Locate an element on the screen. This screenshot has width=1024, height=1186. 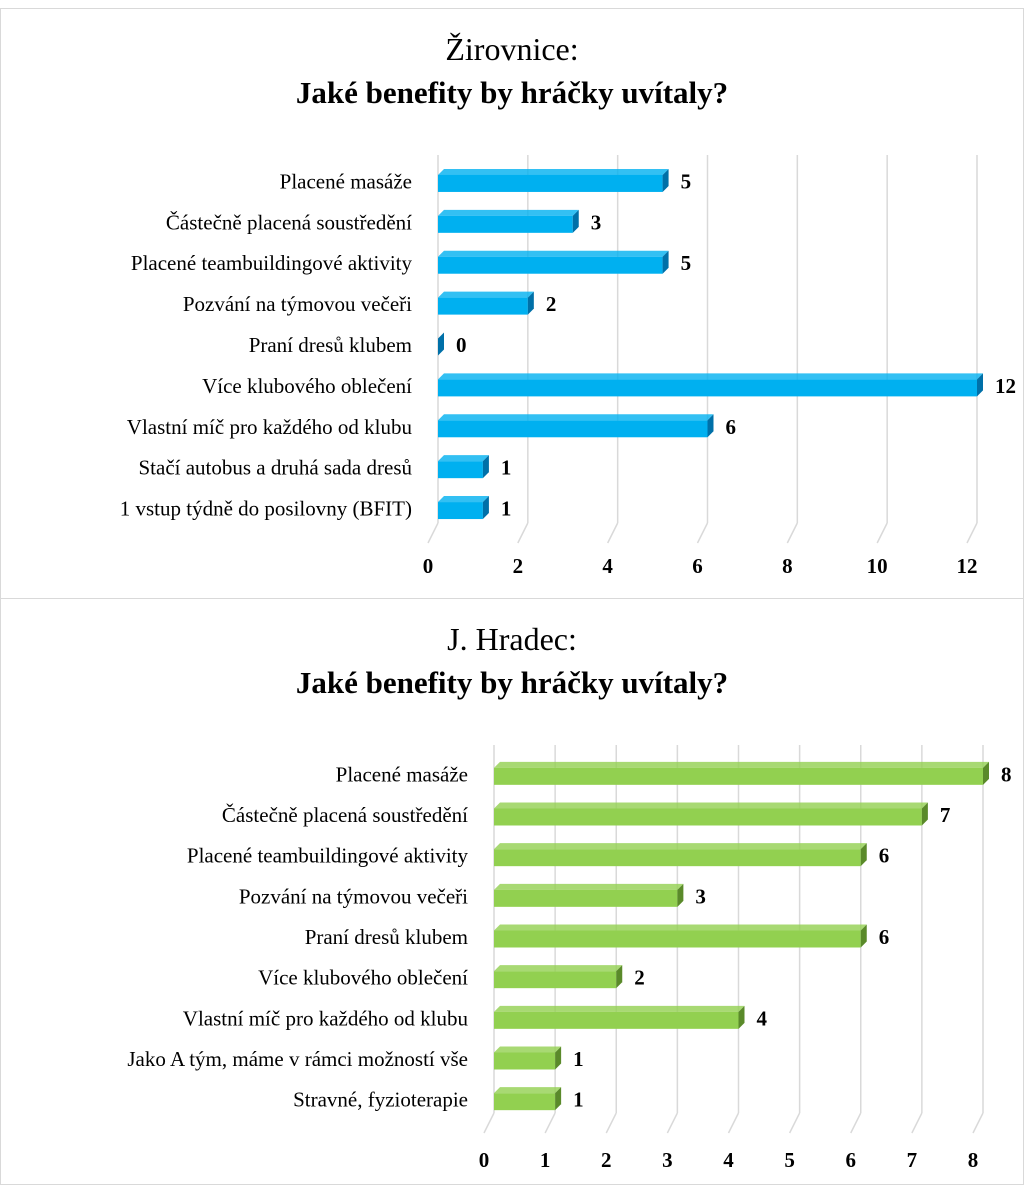
x-tick-label: 12 is located at coordinates (967, 566).